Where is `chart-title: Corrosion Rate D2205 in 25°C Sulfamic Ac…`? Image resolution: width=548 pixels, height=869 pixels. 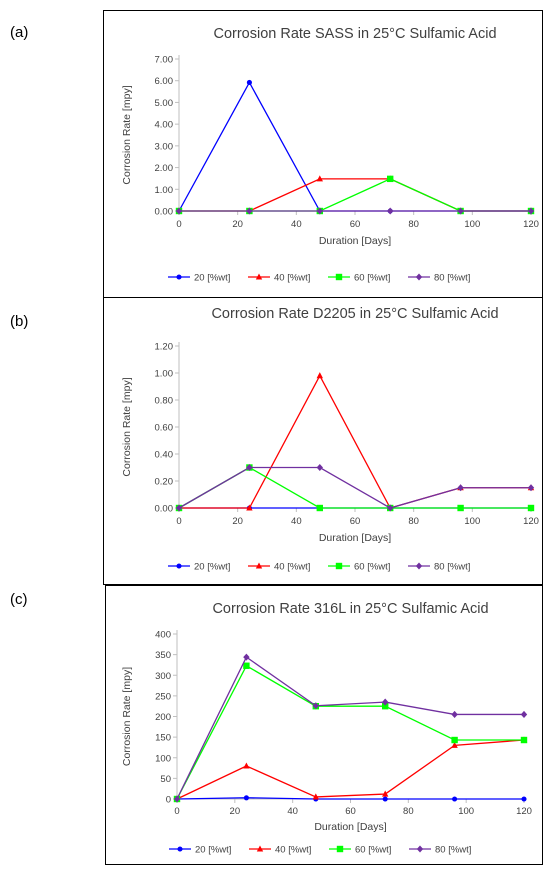
chart-title: Corrosion Rate D2205 in 25°C Sulfamic Ac… is located at coordinates (354, 314).